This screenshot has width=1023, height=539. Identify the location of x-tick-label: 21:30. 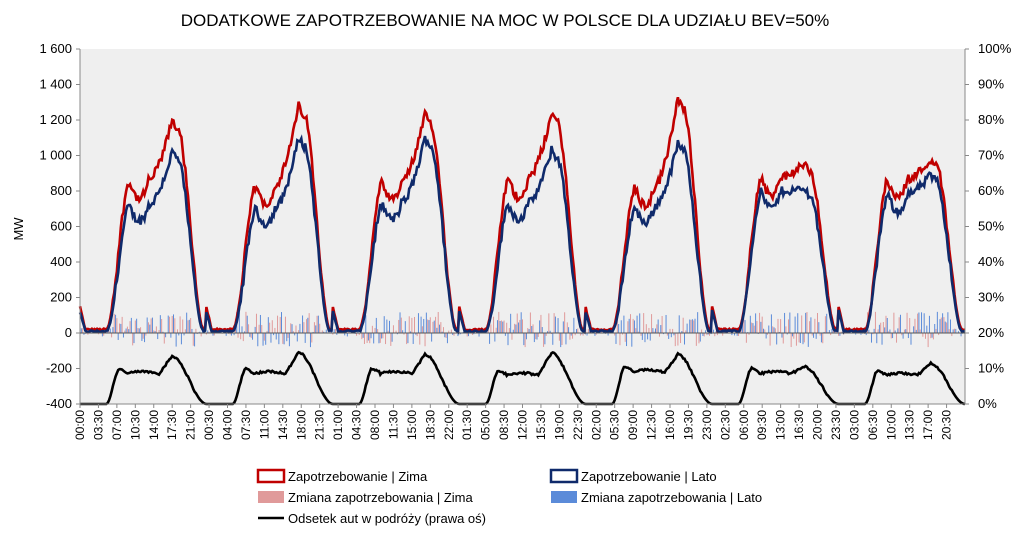
(320, 425).